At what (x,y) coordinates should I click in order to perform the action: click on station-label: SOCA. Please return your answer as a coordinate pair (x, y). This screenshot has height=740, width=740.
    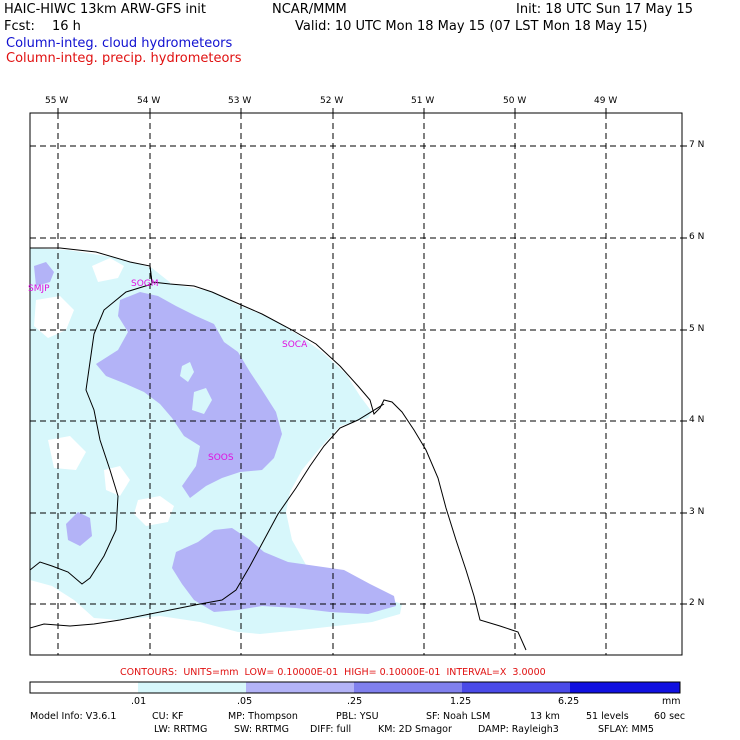
    Looking at the image, I should click on (295, 345).